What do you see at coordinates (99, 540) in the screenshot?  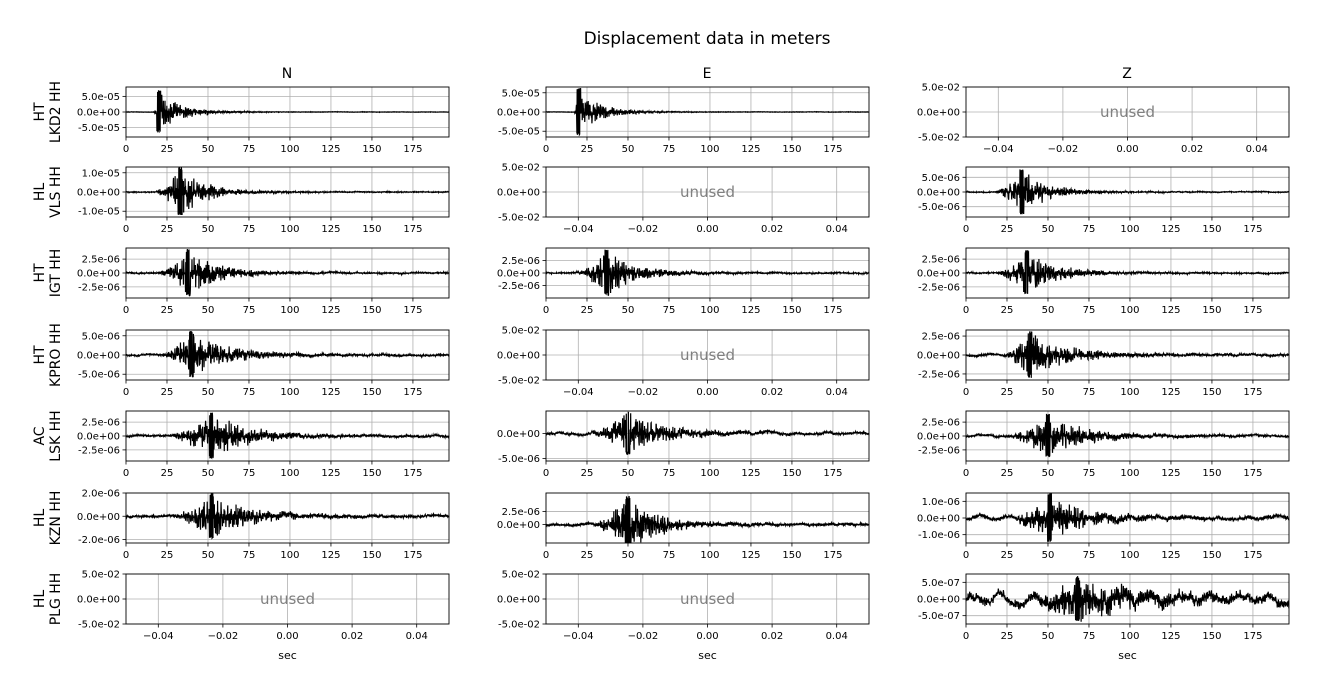 I see `y-tick-label: -2.0e-06` at bounding box center [99, 540].